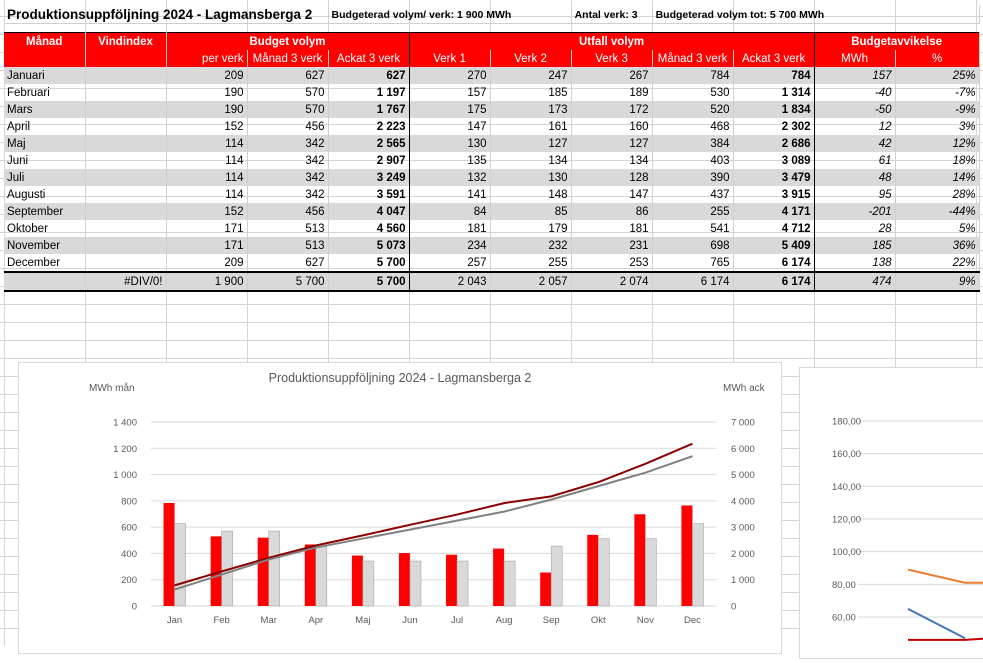  What do you see at coordinates (774, 58) in the screenshot?
I see `subheader-utfall-ackat-3verk: Ackat 3 verk` at bounding box center [774, 58].